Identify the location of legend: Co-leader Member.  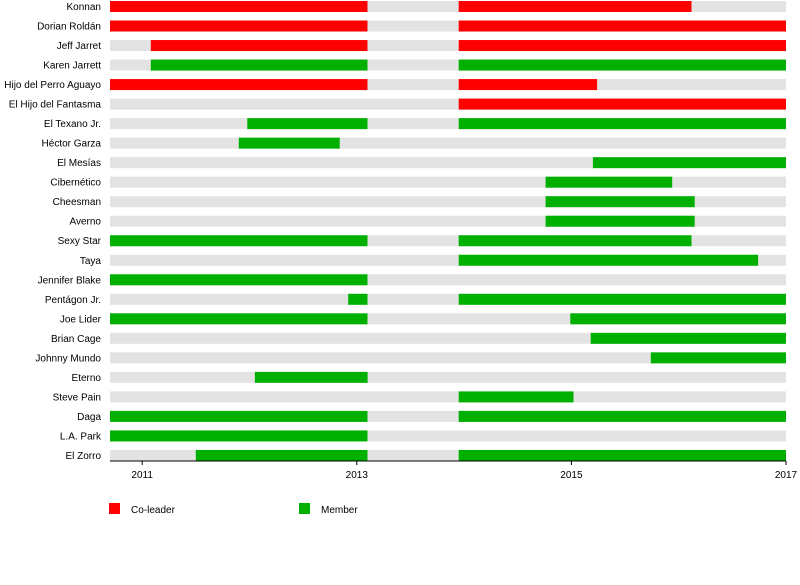
(233, 509).